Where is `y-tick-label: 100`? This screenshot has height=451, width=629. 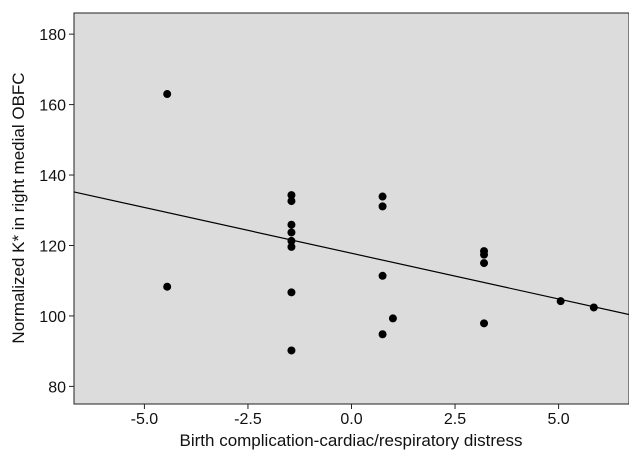 y-tick-label: 100 is located at coordinates (52, 317).